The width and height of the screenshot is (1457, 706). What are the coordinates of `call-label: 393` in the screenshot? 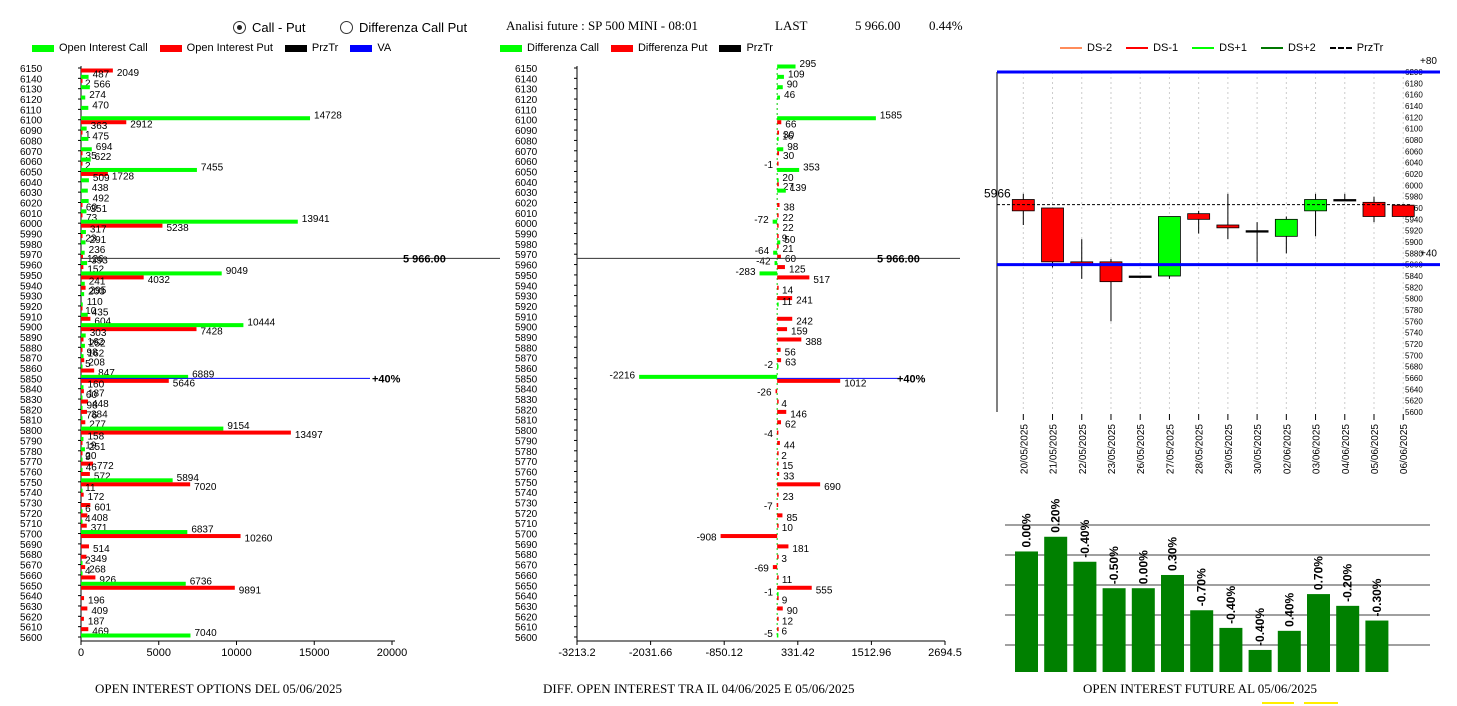 It's located at (99, 261).